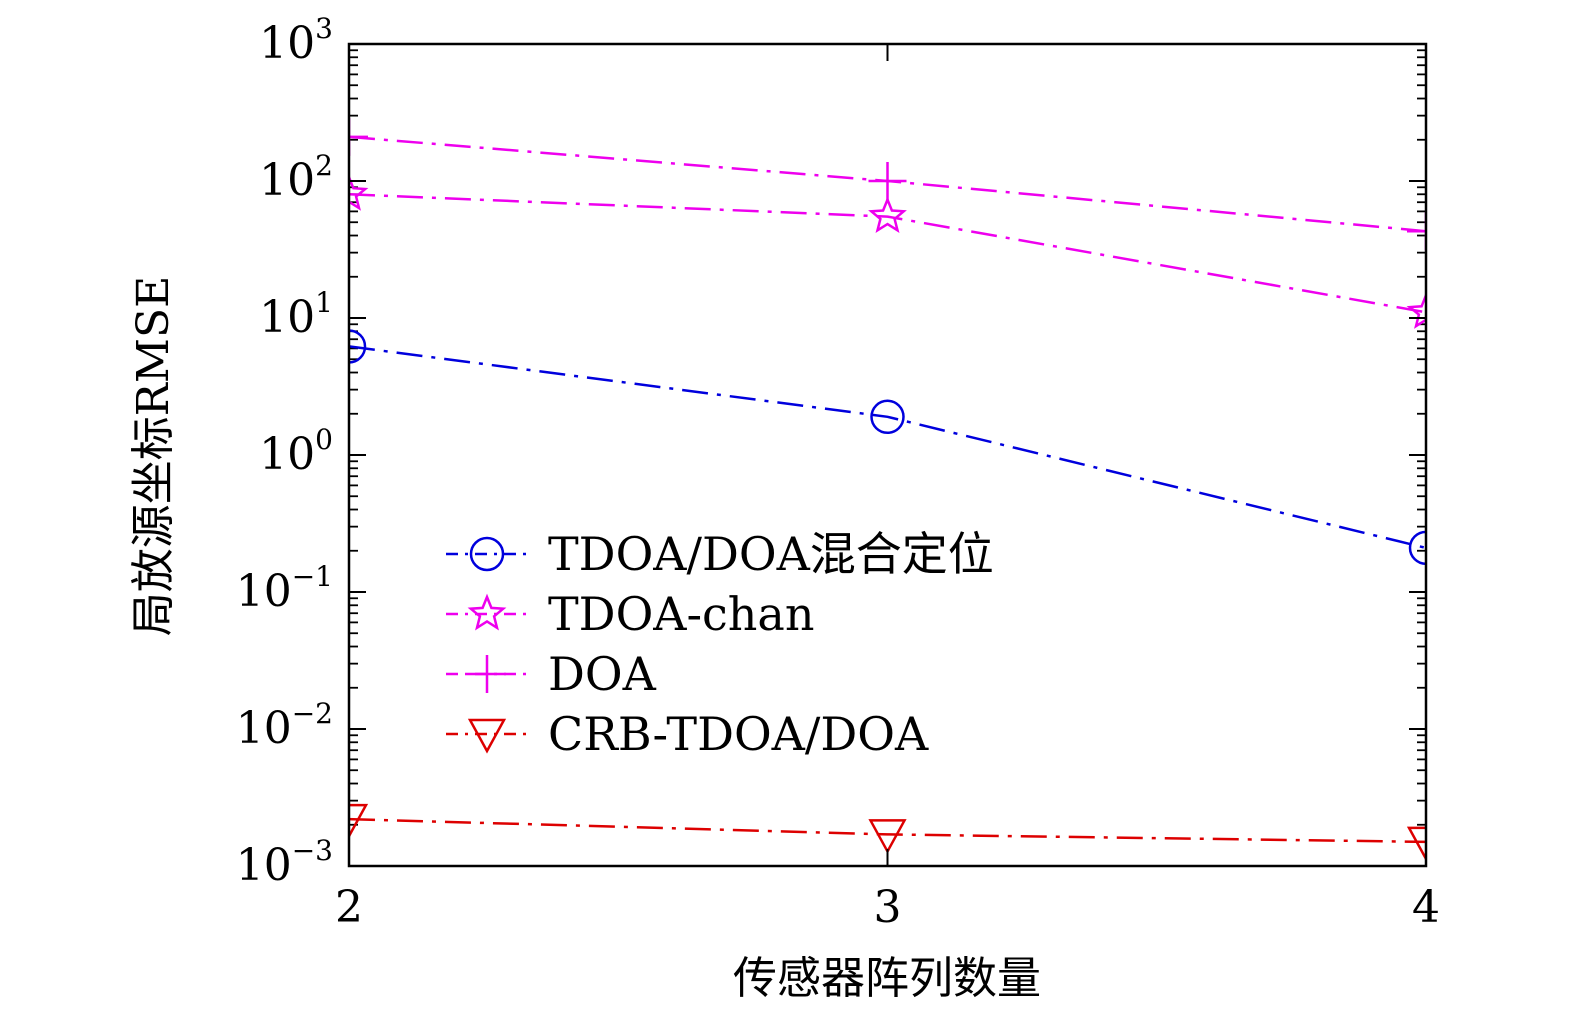 The height and width of the screenshot is (1024, 1575). What do you see at coordinates (296, 177) in the screenshot?
I see `y-tick-label: 10²` at bounding box center [296, 177].